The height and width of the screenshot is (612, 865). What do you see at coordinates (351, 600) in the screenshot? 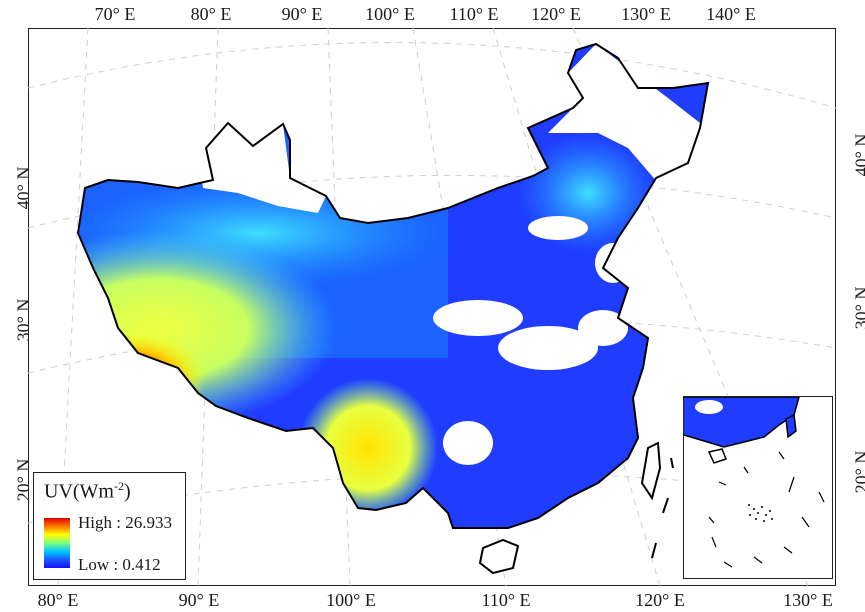
I see `bottom-tick-100e: 100° E` at bounding box center [351, 600].